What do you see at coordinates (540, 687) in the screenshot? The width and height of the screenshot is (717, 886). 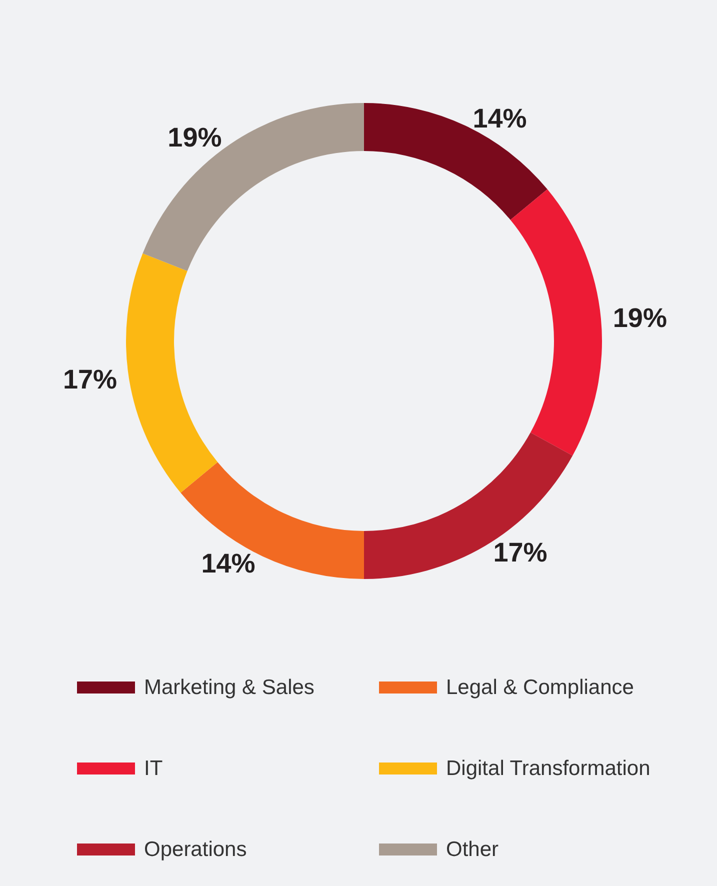 I see `legend-label: Legal & Compliance` at bounding box center [540, 687].